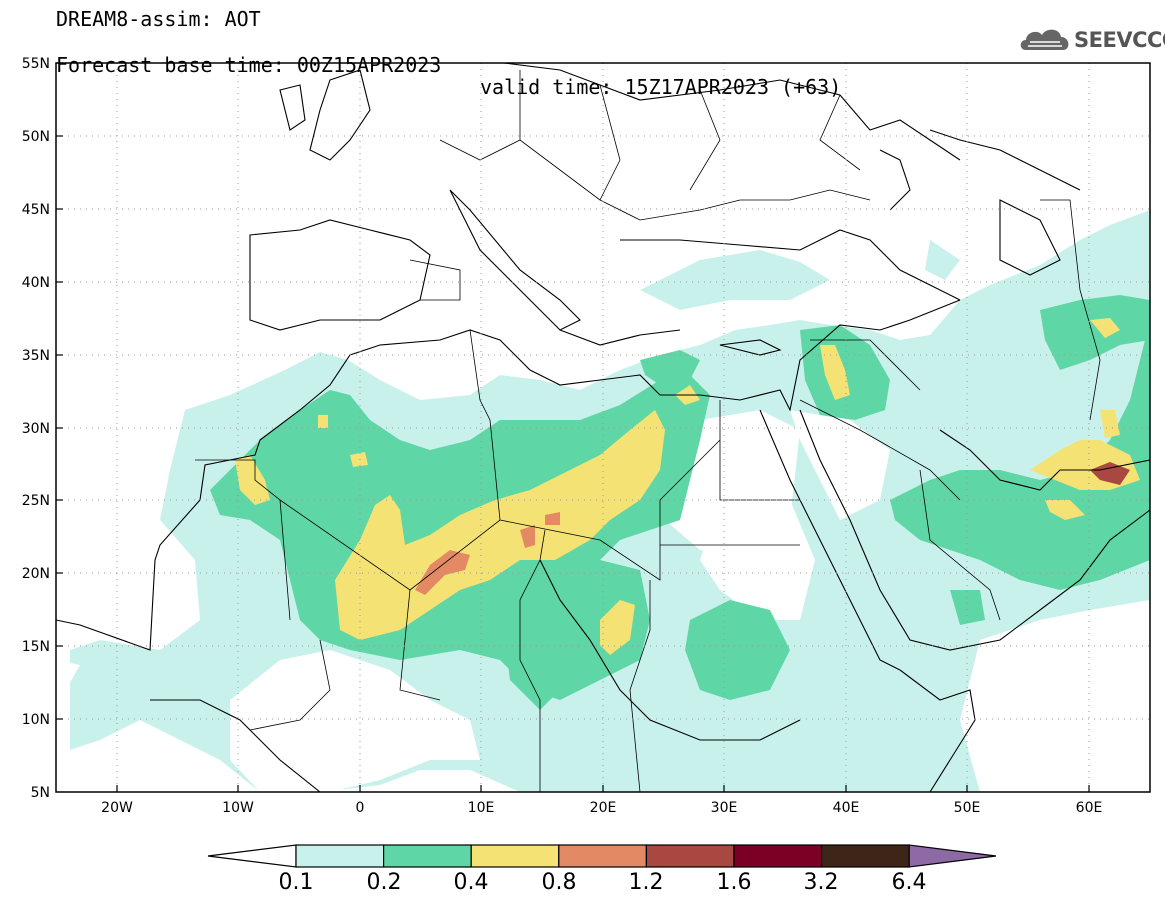 This screenshot has width=1165, height=905. Describe the element at coordinates (724, 808) in the screenshot. I see `lon-label: 30E` at that location.